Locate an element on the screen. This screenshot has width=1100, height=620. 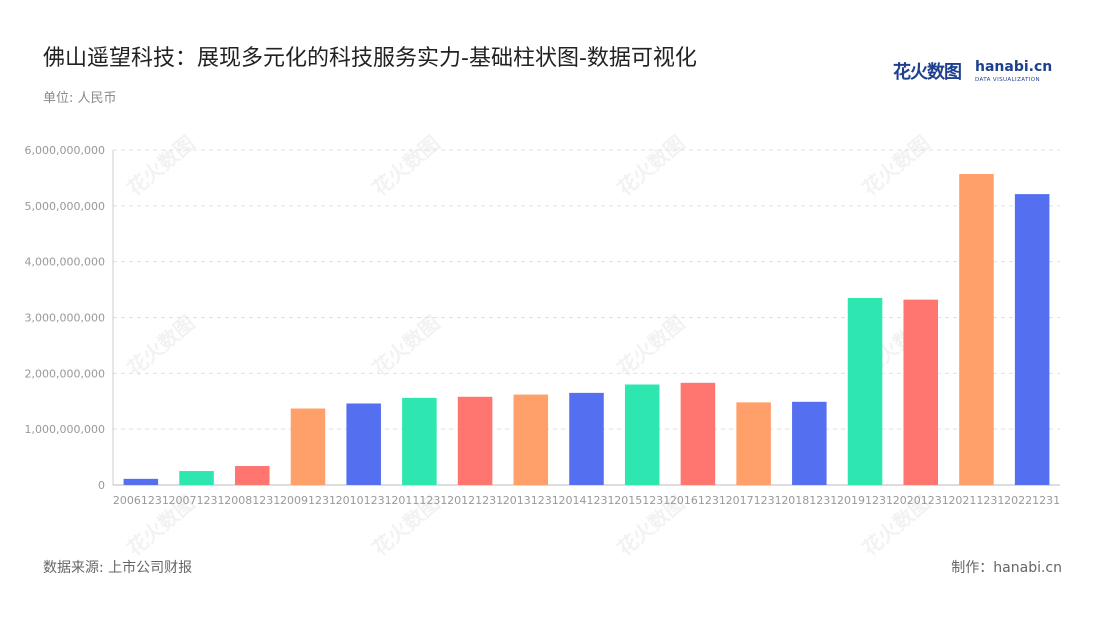
logo-sub-text: DATA VISUALIZATION is located at coordinates (1007, 80).